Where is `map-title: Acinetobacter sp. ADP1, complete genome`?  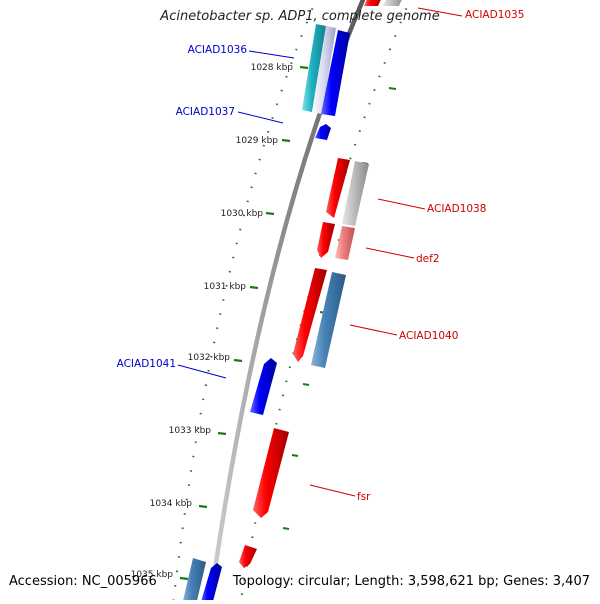 map-title: Acinetobacter sp. ADP1, complete genome is located at coordinates (300, 16).